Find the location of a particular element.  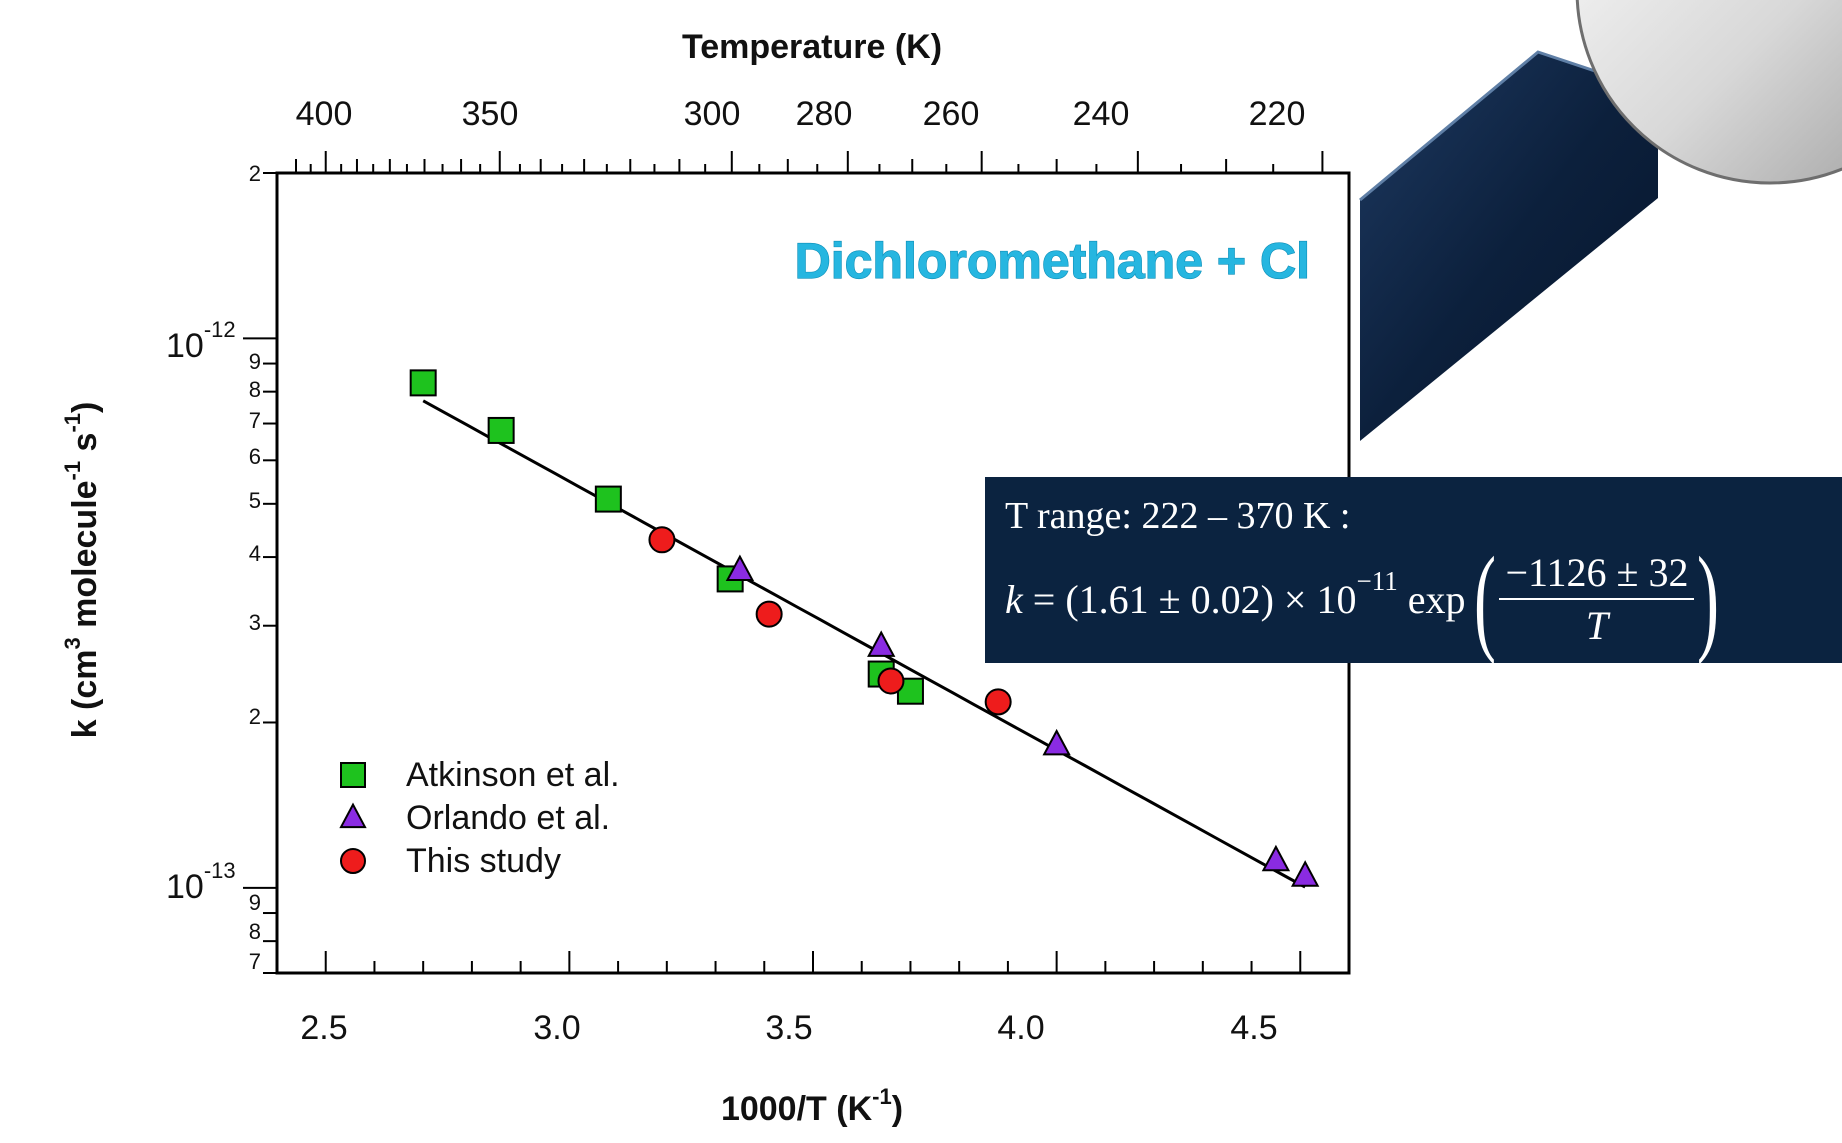

decor-shapes is located at coordinates (1600, 220).